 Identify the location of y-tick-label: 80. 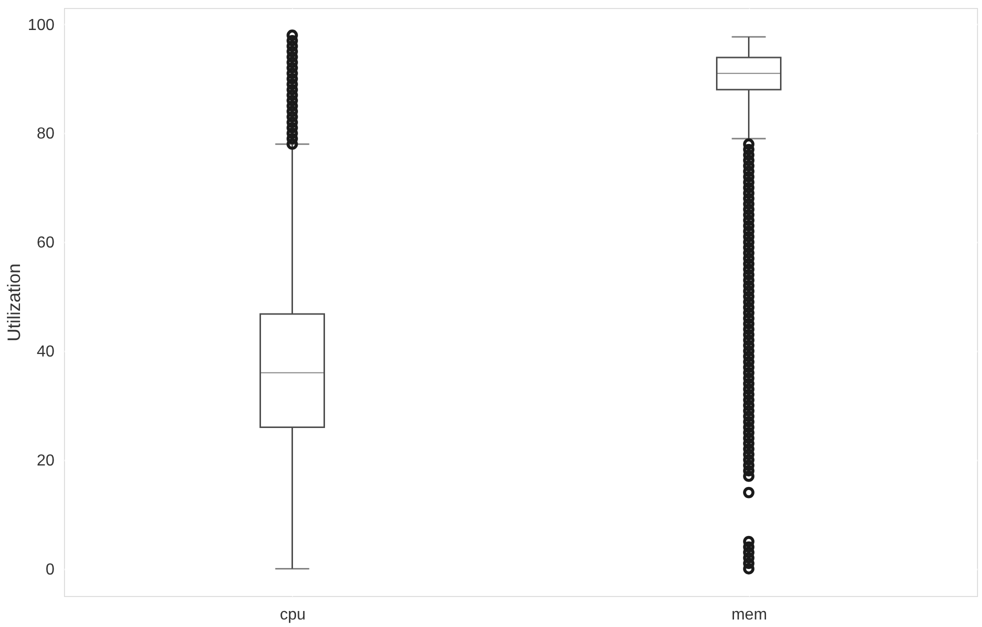
(45, 134).